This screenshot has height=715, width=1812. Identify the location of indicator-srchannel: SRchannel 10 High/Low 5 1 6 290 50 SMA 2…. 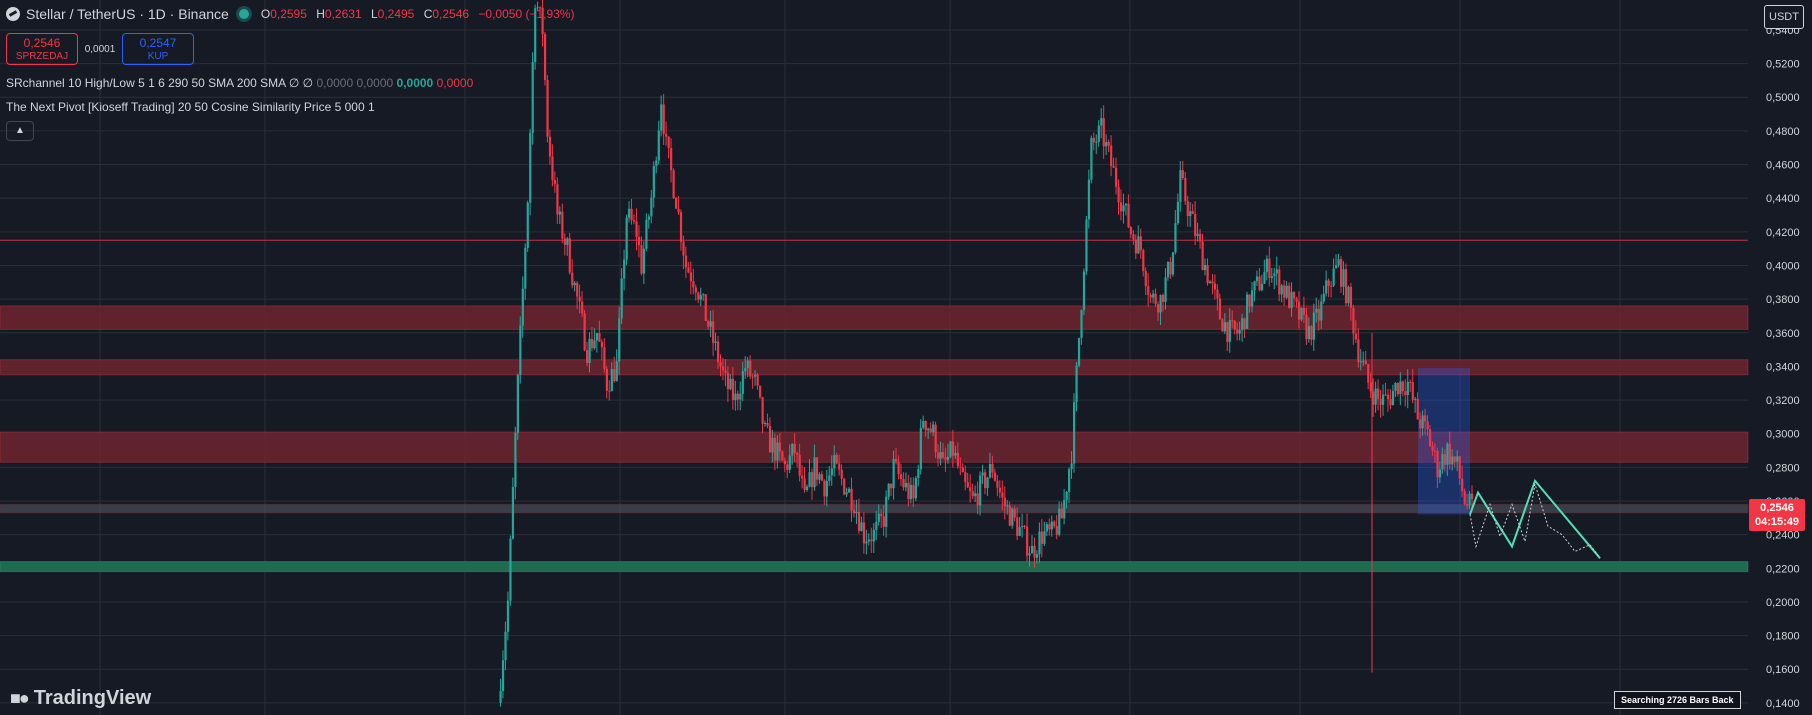
(240, 83).